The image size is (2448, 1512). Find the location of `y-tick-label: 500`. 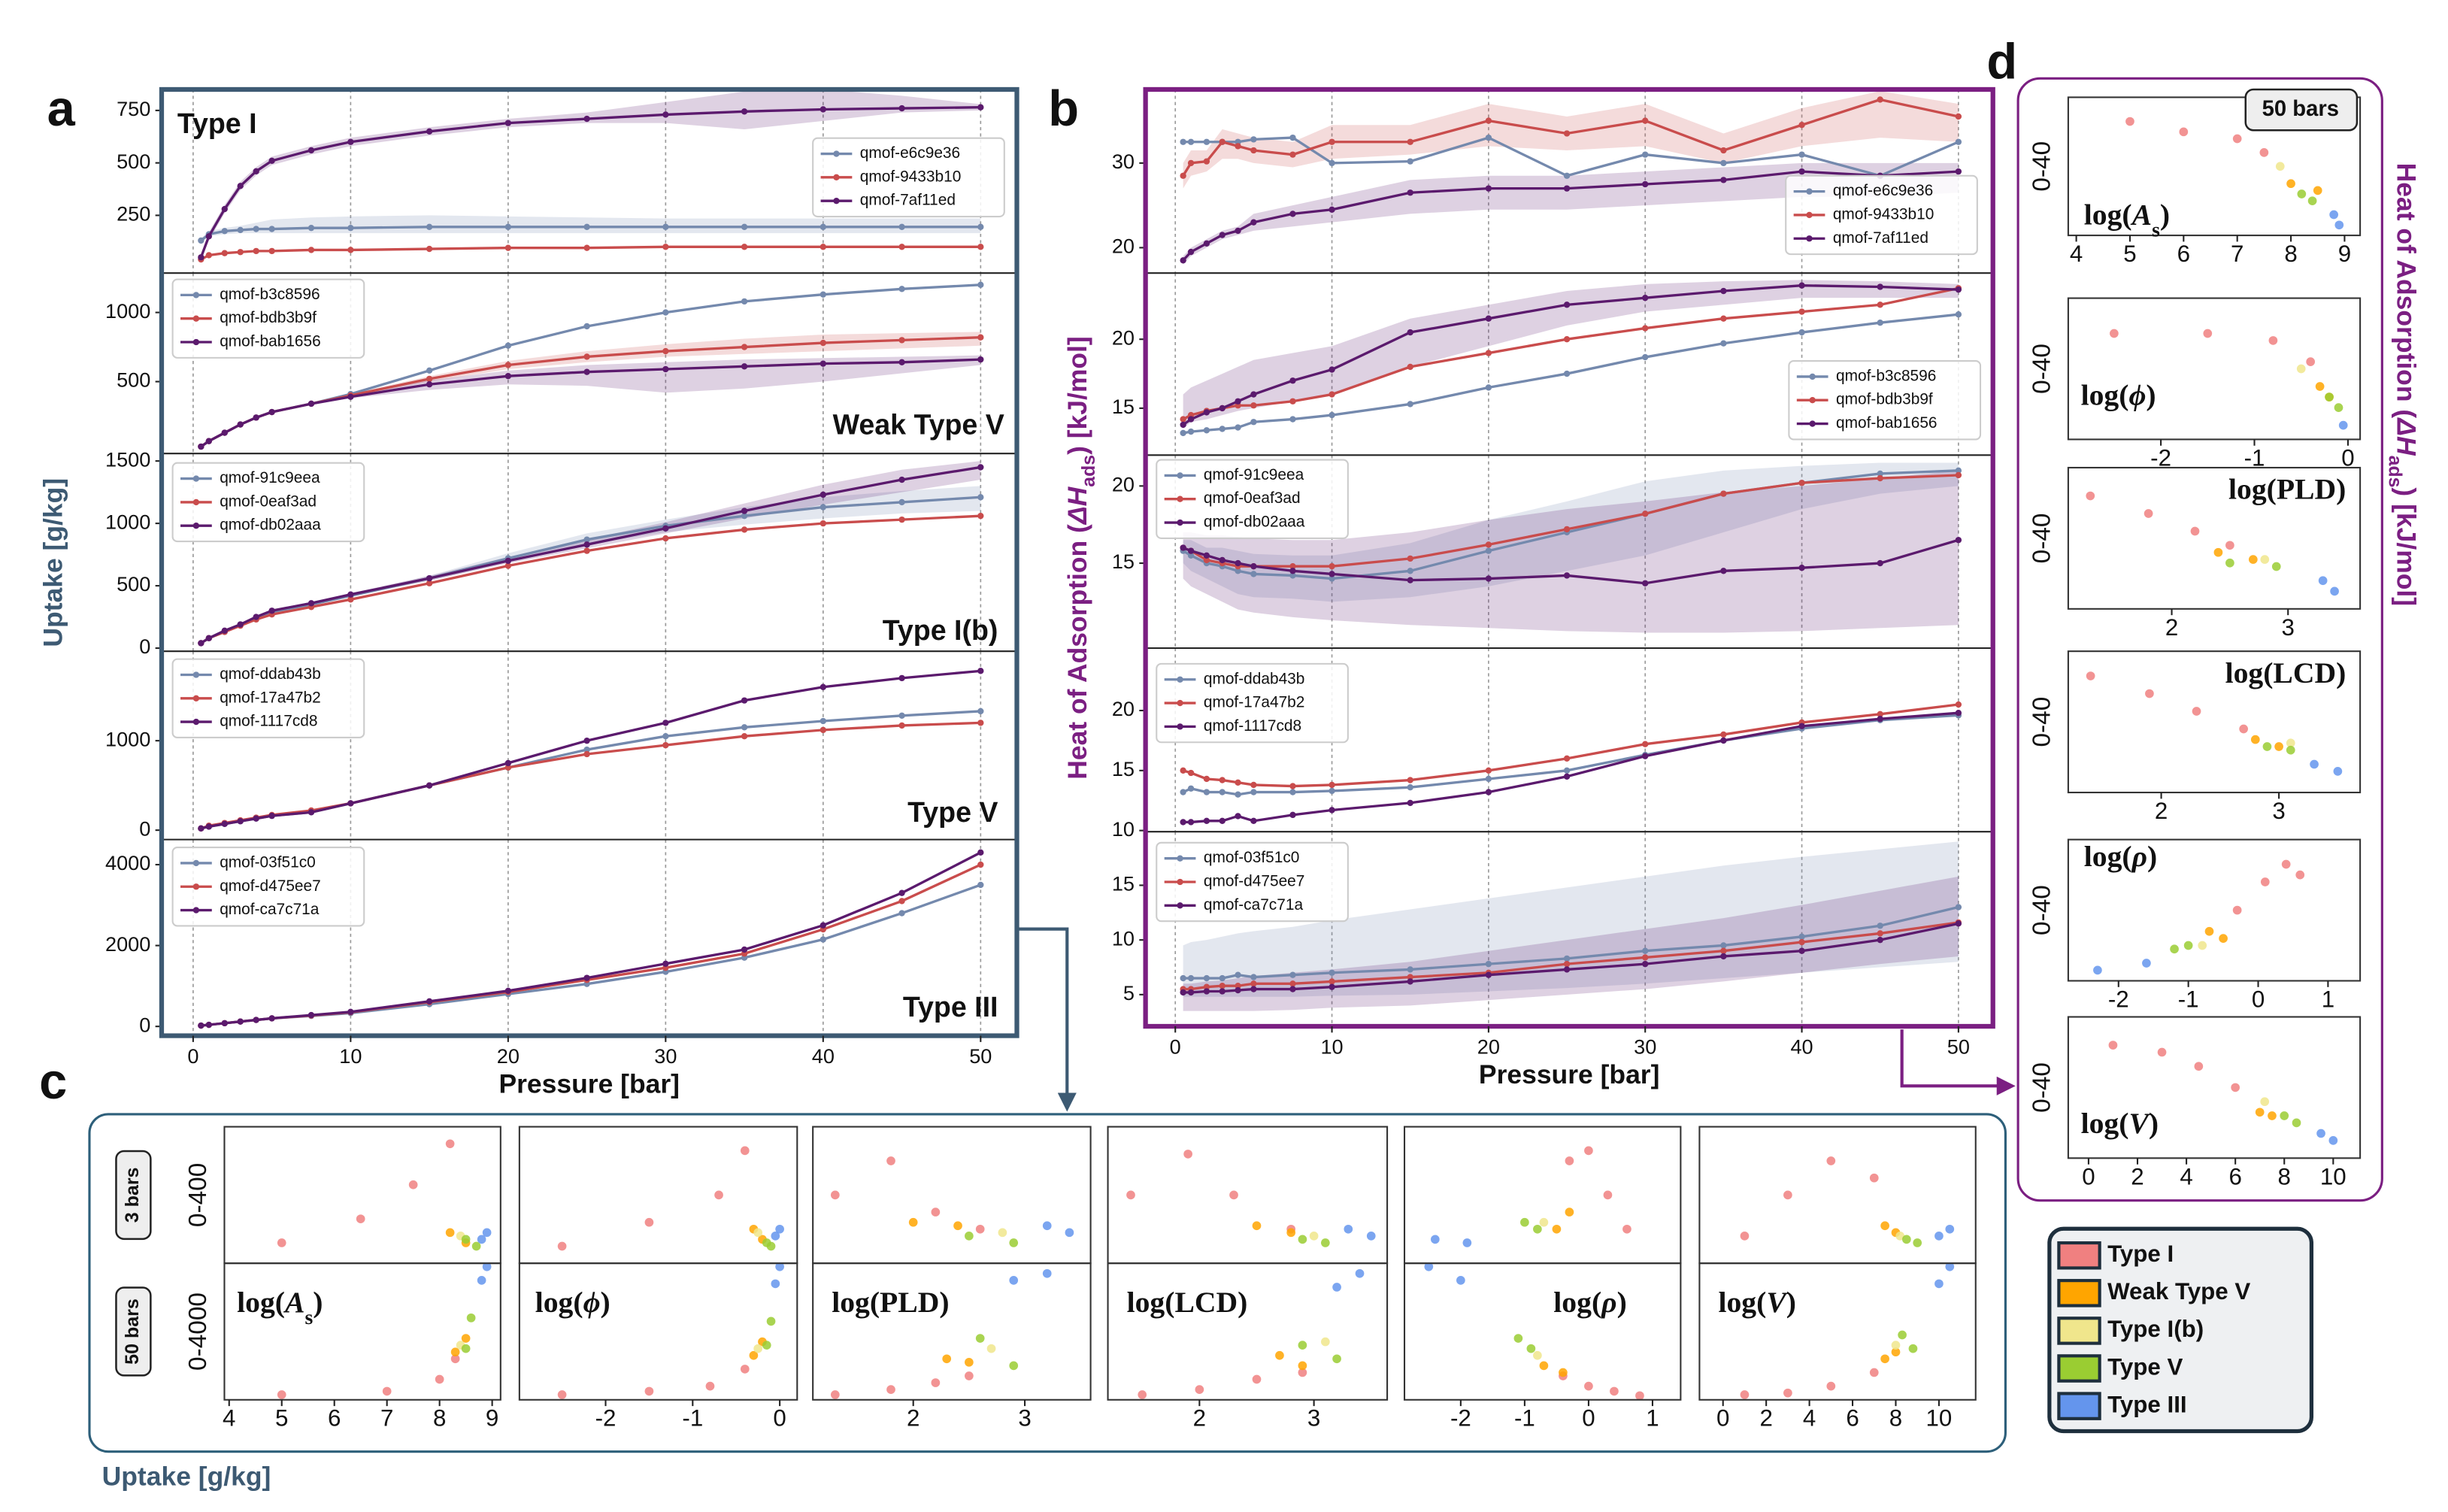

y-tick-label: 500 is located at coordinates (133, 380).